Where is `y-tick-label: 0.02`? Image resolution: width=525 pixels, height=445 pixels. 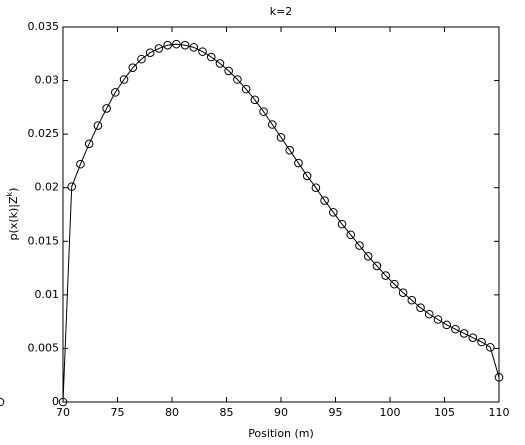 y-tick-label: 0.02 is located at coordinates (47, 187).